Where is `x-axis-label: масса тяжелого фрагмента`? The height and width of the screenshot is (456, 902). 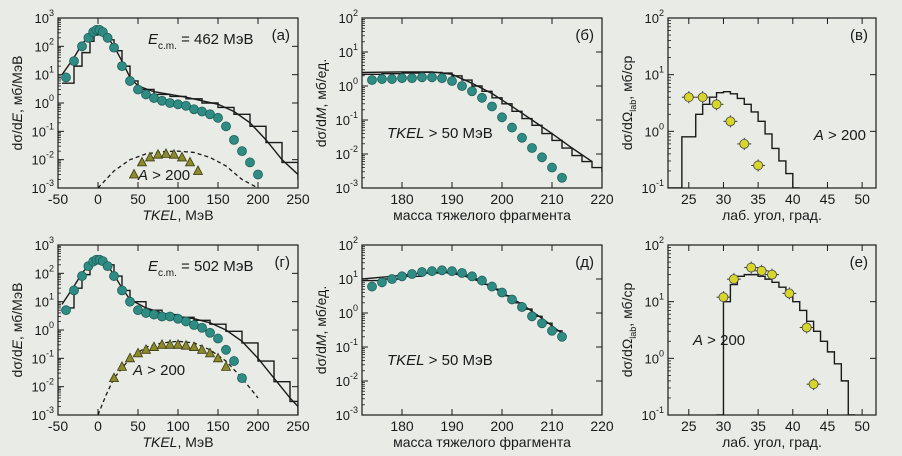 x-axis-label: масса тяжелого фрагмента is located at coordinates (482, 442).